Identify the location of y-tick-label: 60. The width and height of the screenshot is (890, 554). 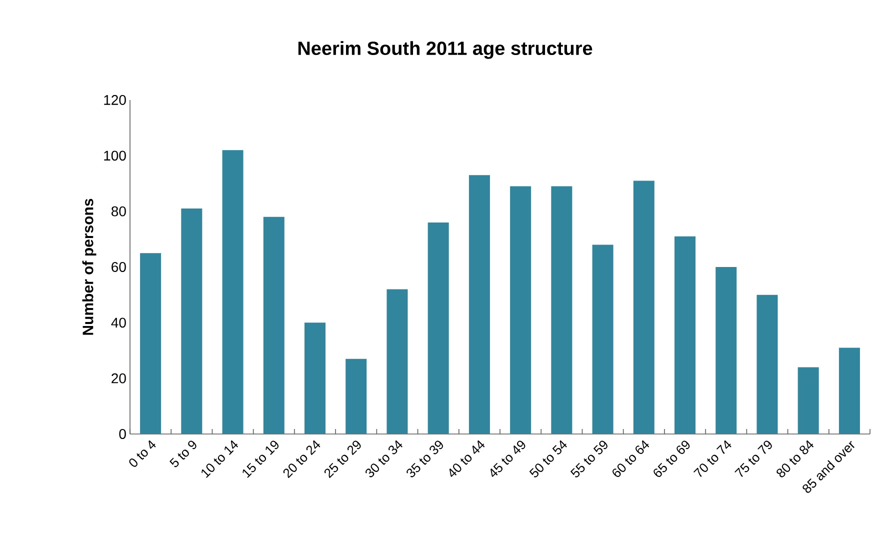
(119, 267).